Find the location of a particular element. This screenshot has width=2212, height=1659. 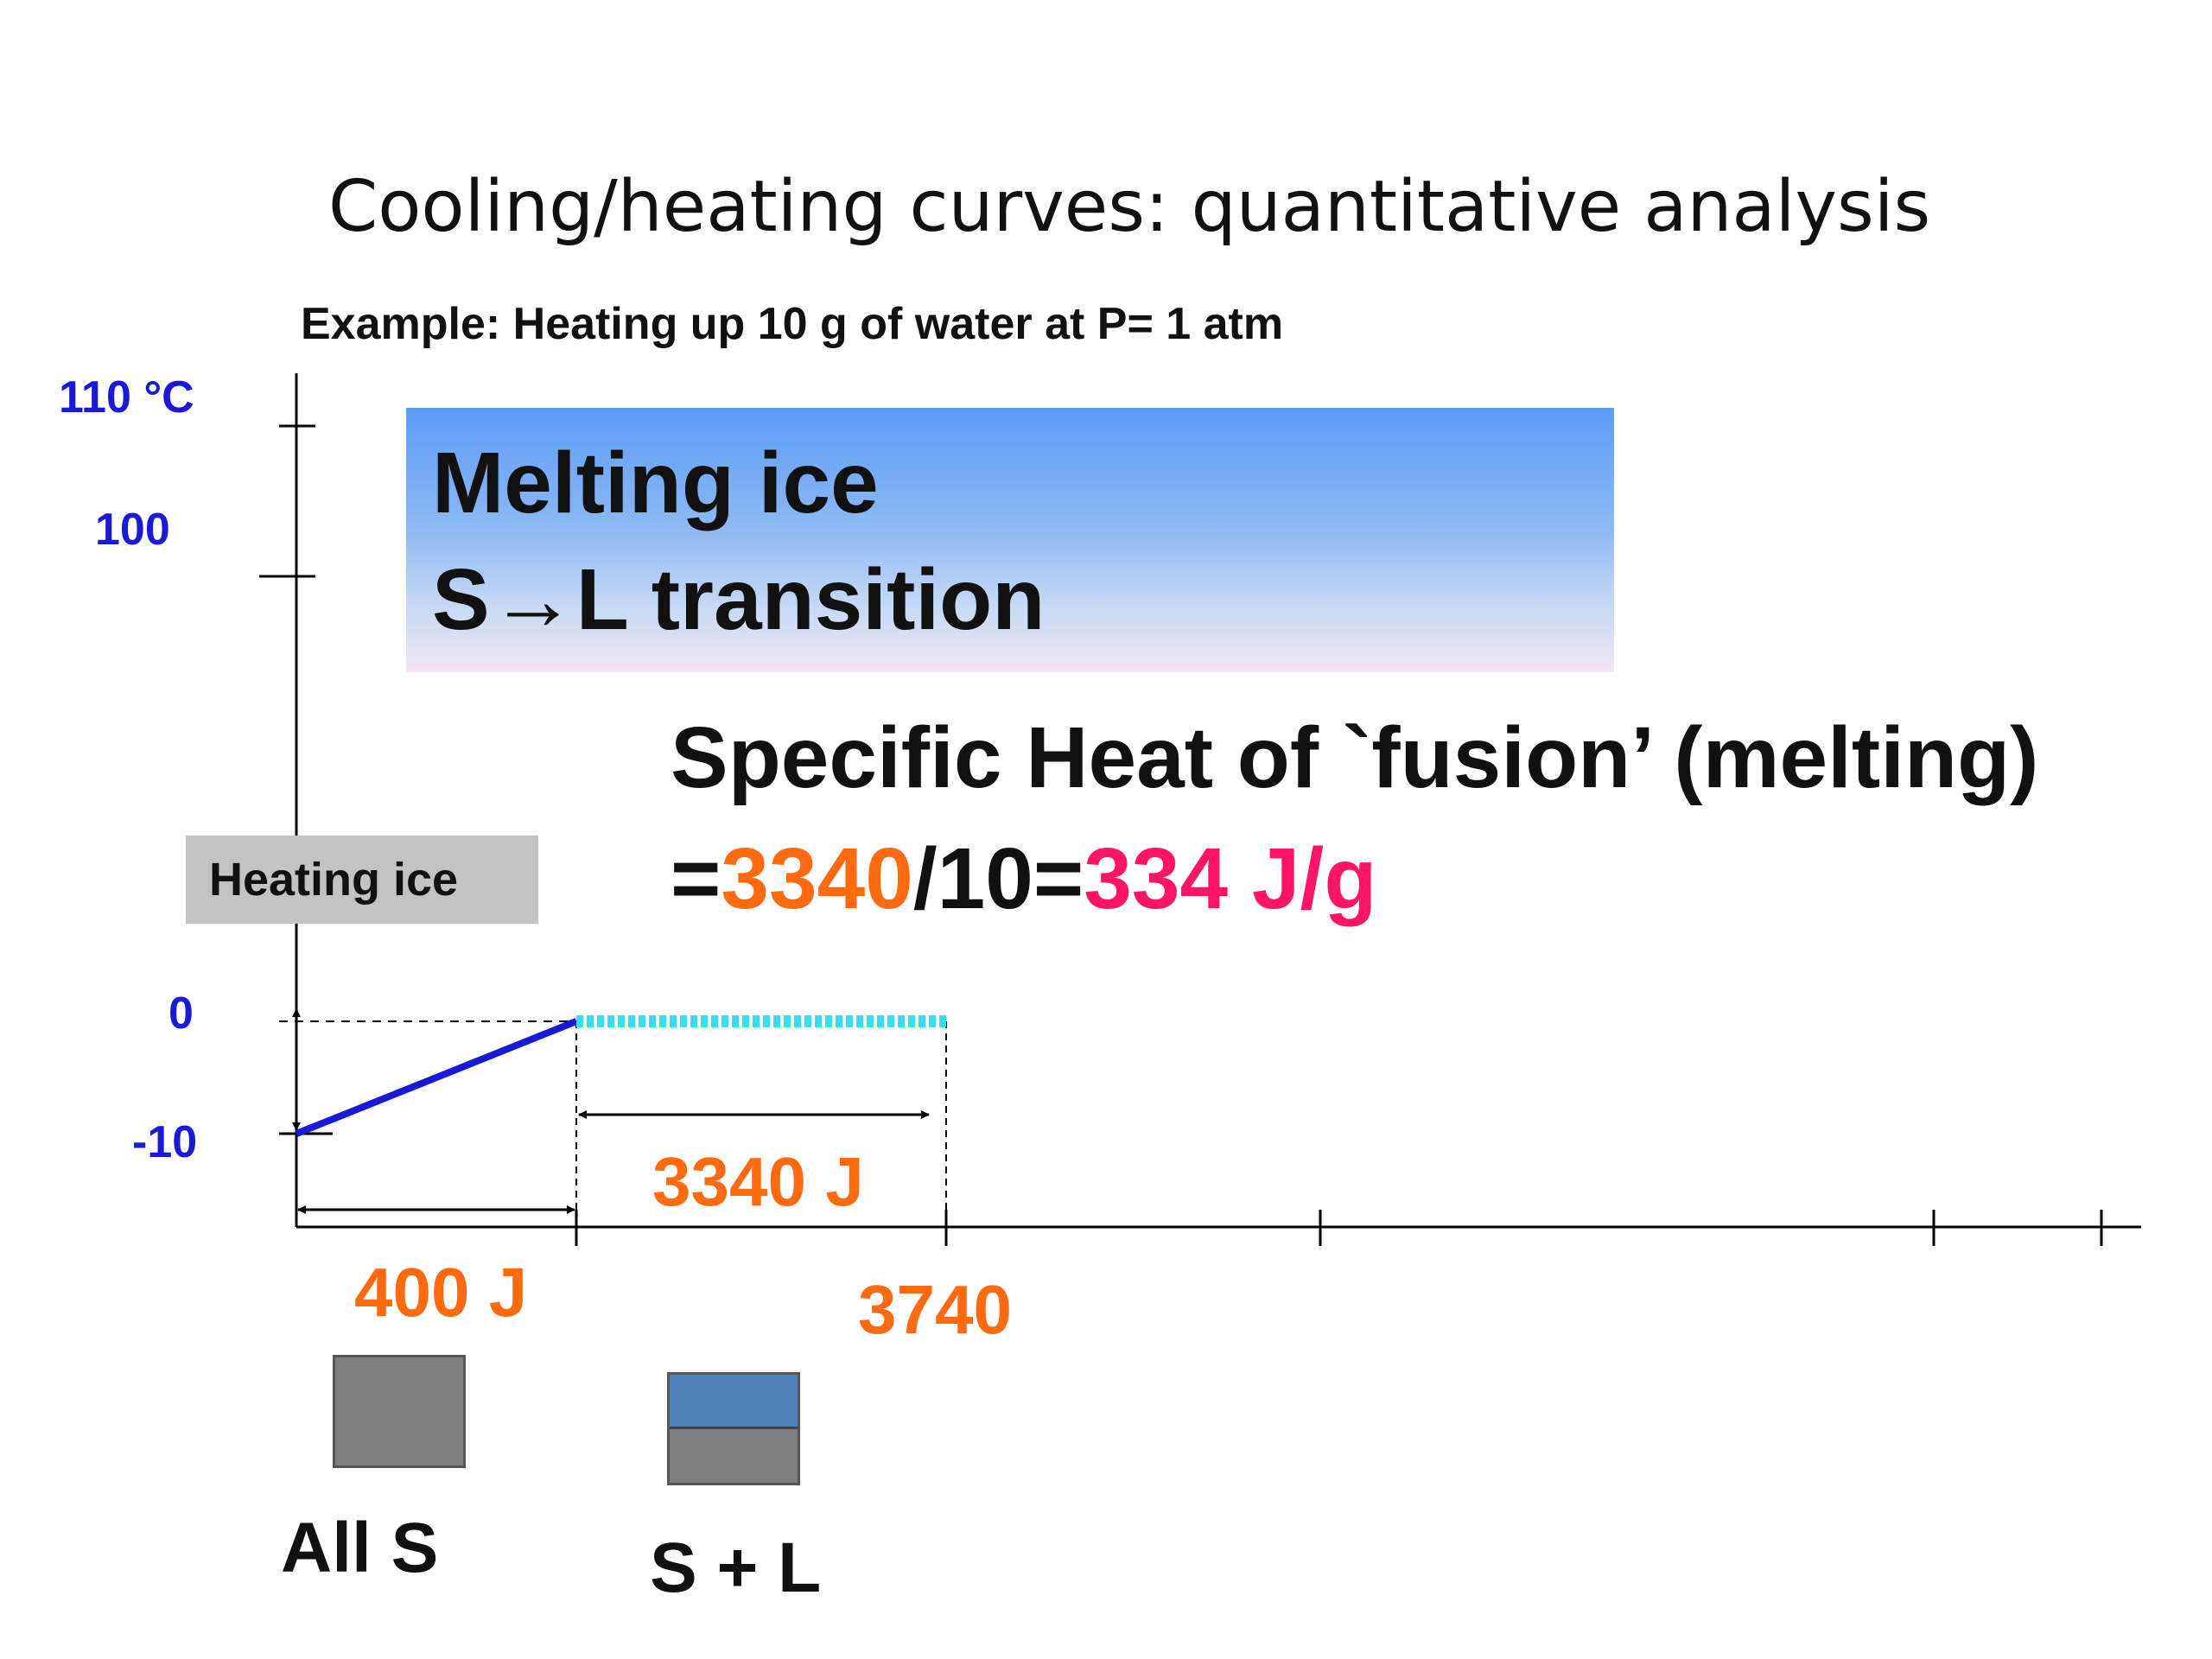

liquid-layer is located at coordinates (734, 1402).